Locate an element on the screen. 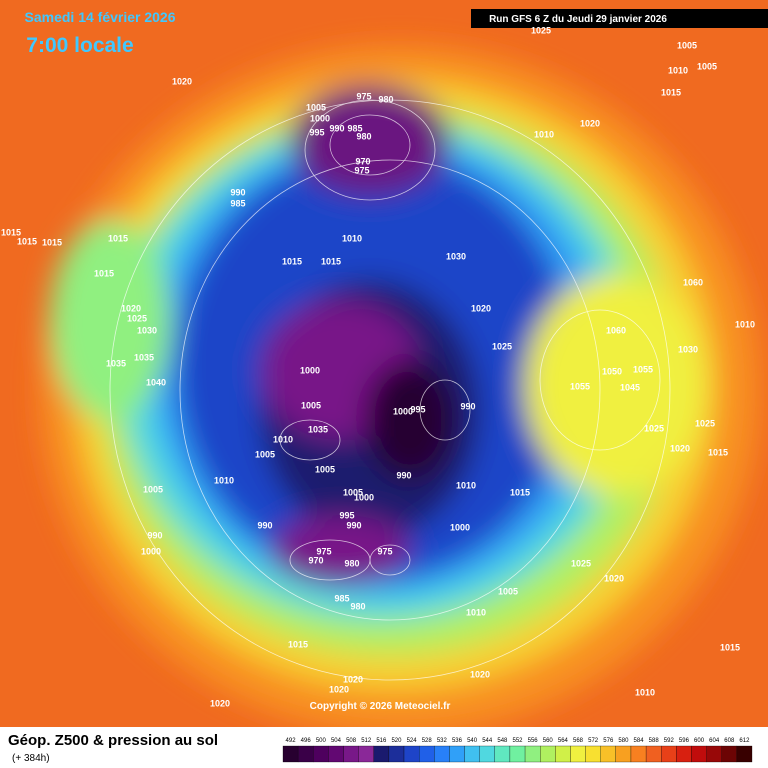 The height and width of the screenshot is (768, 768). colorbar-label: 560 is located at coordinates (548, 741).